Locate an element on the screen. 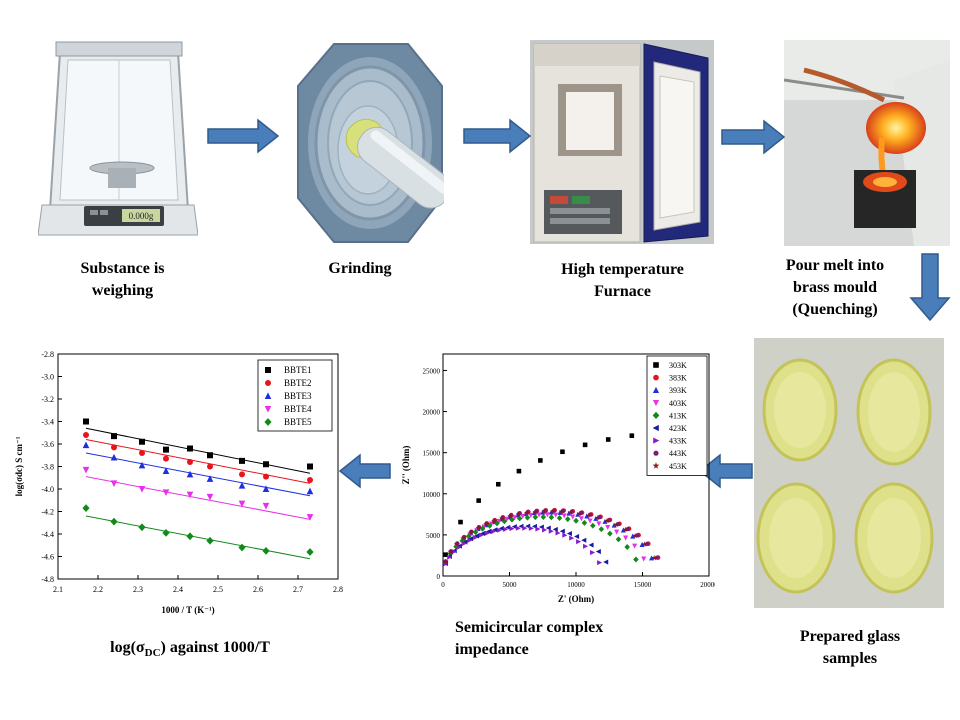 The height and width of the screenshot is (720, 960). arrow-furnace-to-pour is located at coordinates (753, 137).